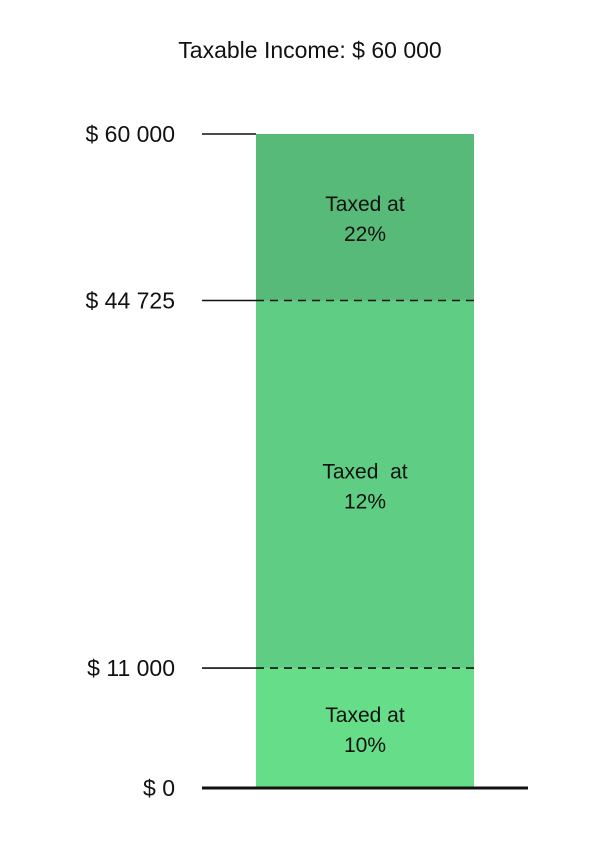 This screenshot has width=608, height=853. What do you see at coordinates (365, 204) in the screenshot?
I see `bracket-label-2: Taxed at` at bounding box center [365, 204].